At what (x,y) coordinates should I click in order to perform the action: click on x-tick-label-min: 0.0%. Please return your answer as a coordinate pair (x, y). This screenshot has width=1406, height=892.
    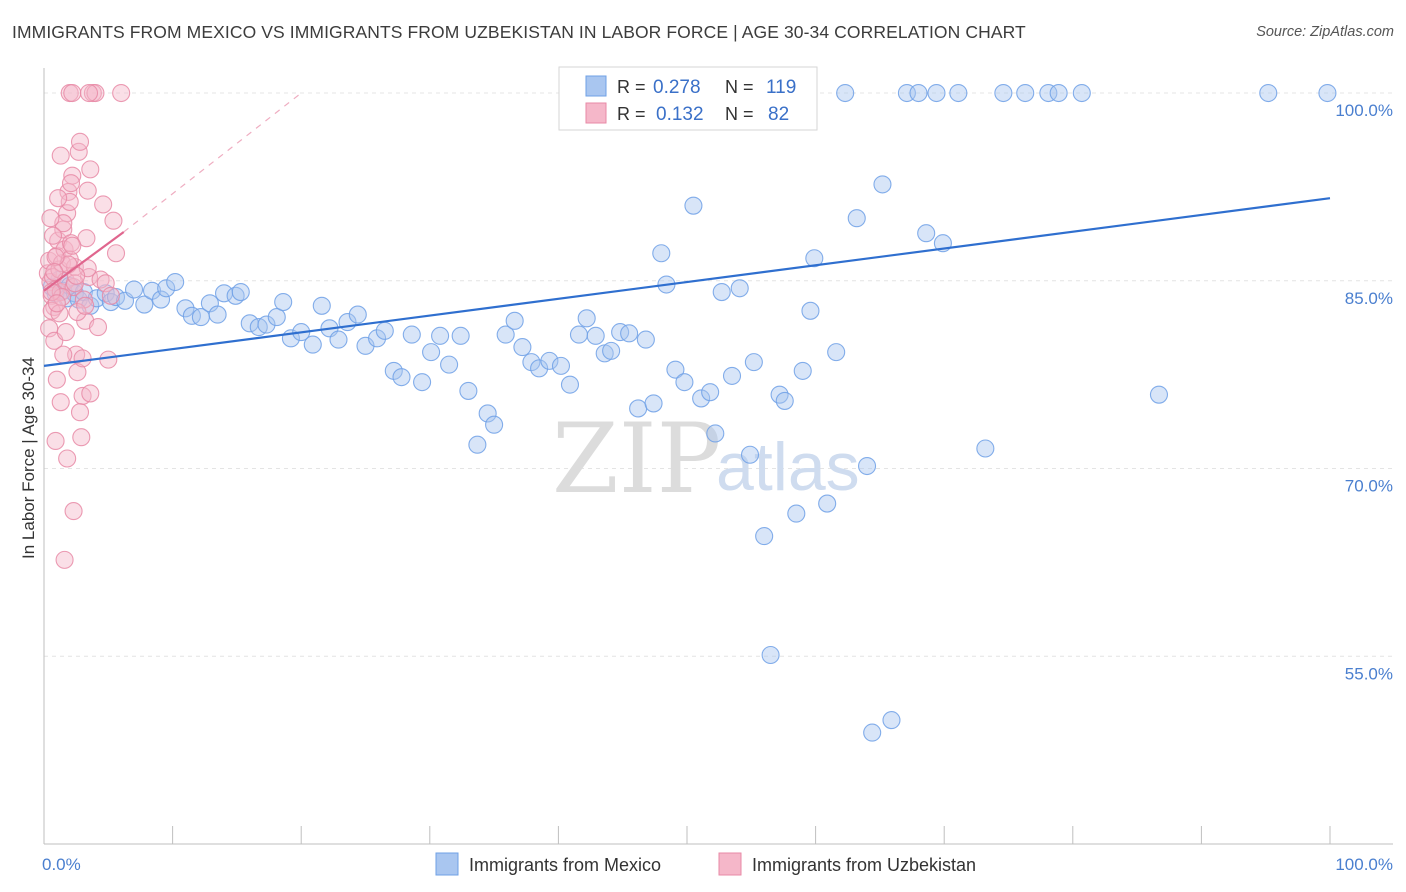
    Looking at the image, I should click on (61, 864).